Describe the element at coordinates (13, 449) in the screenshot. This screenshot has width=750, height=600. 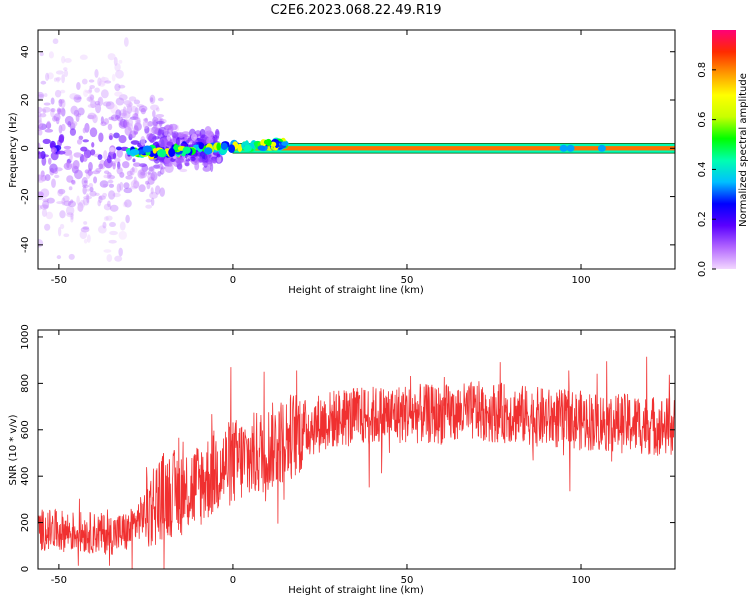
I see `snr-y-label: SNR (10 * v/v)` at that location.